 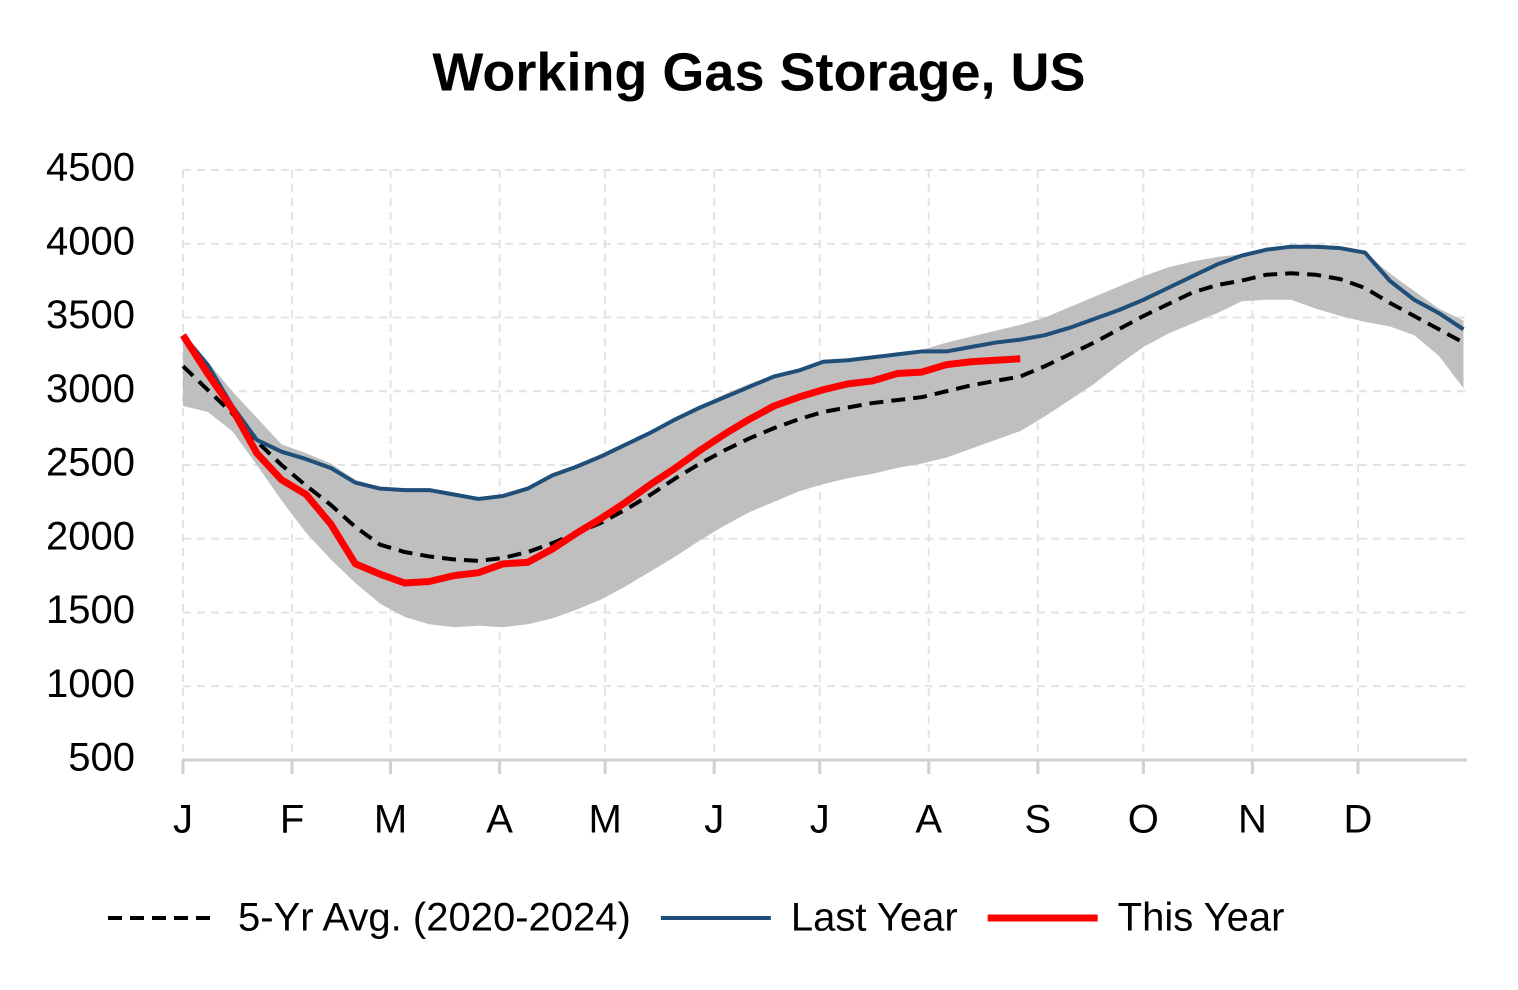 What do you see at coordinates (90, 536) in the screenshot?
I see `y-tick-label: 2000` at bounding box center [90, 536].